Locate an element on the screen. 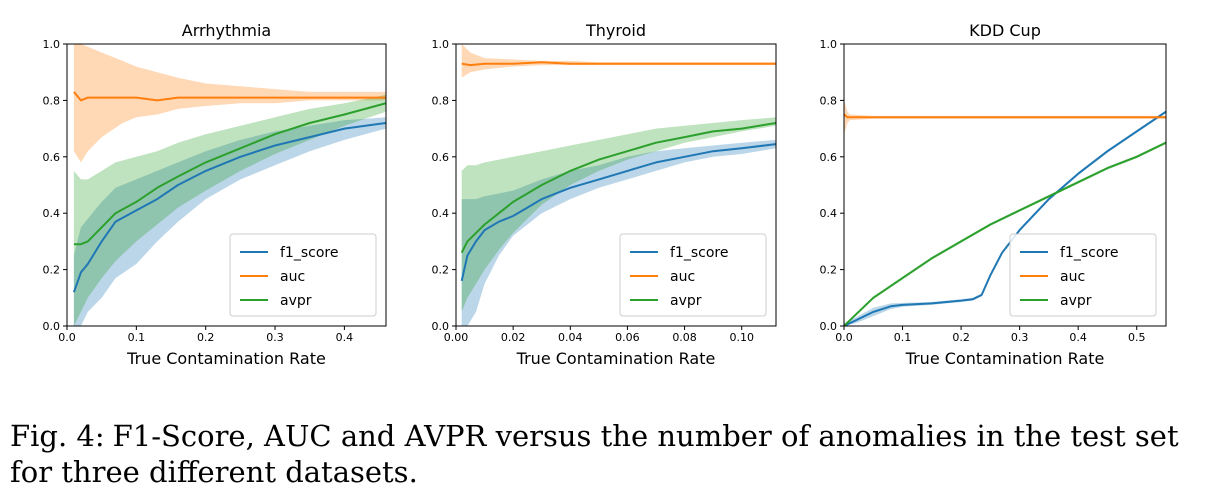  chart-title: Arrhythmia is located at coordinates (226, 30).